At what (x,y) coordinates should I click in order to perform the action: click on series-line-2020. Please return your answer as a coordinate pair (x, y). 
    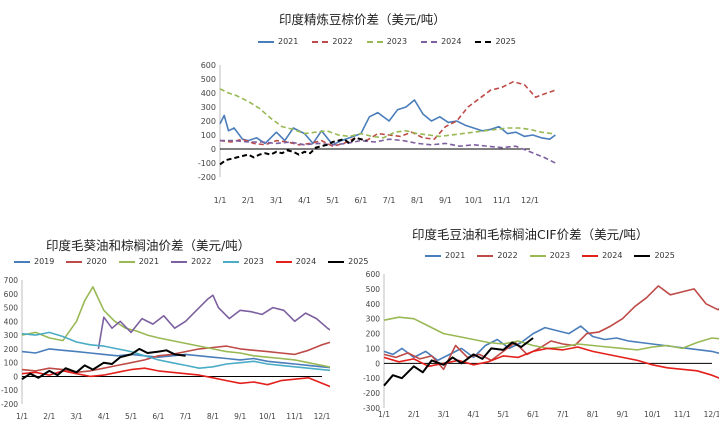
    Looking at the image, I should click on (175, 357).